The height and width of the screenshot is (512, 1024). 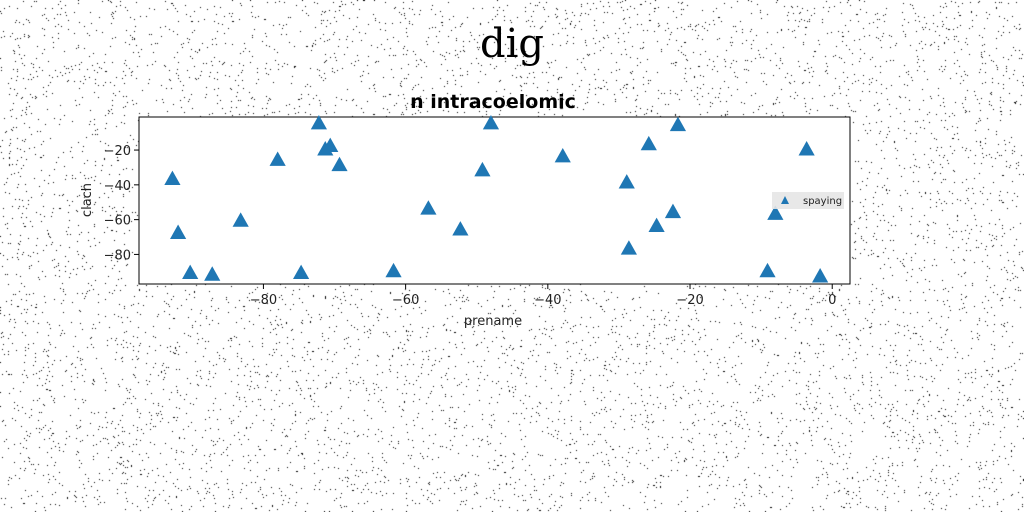 I want to click on y-tick-label: −40, so click(x=117, y=186).